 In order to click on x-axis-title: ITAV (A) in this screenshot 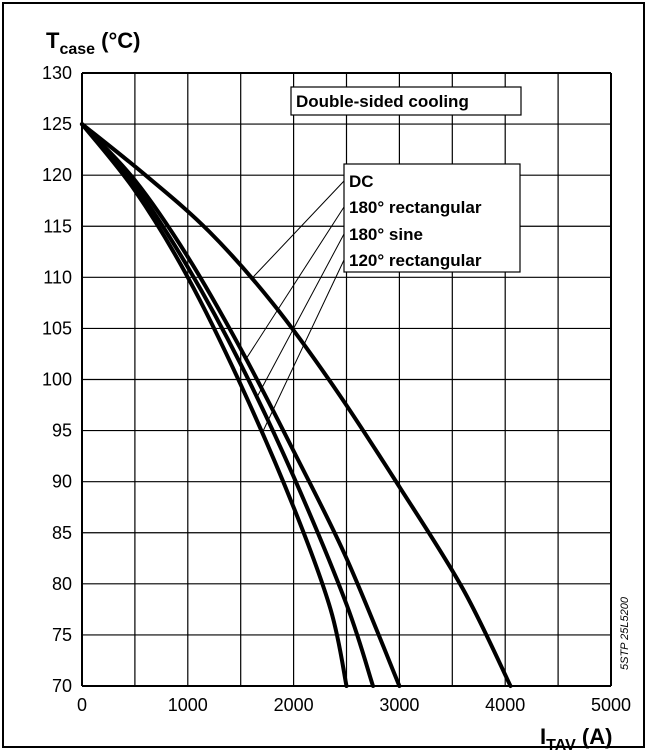, I will do `click(576, 738)`.